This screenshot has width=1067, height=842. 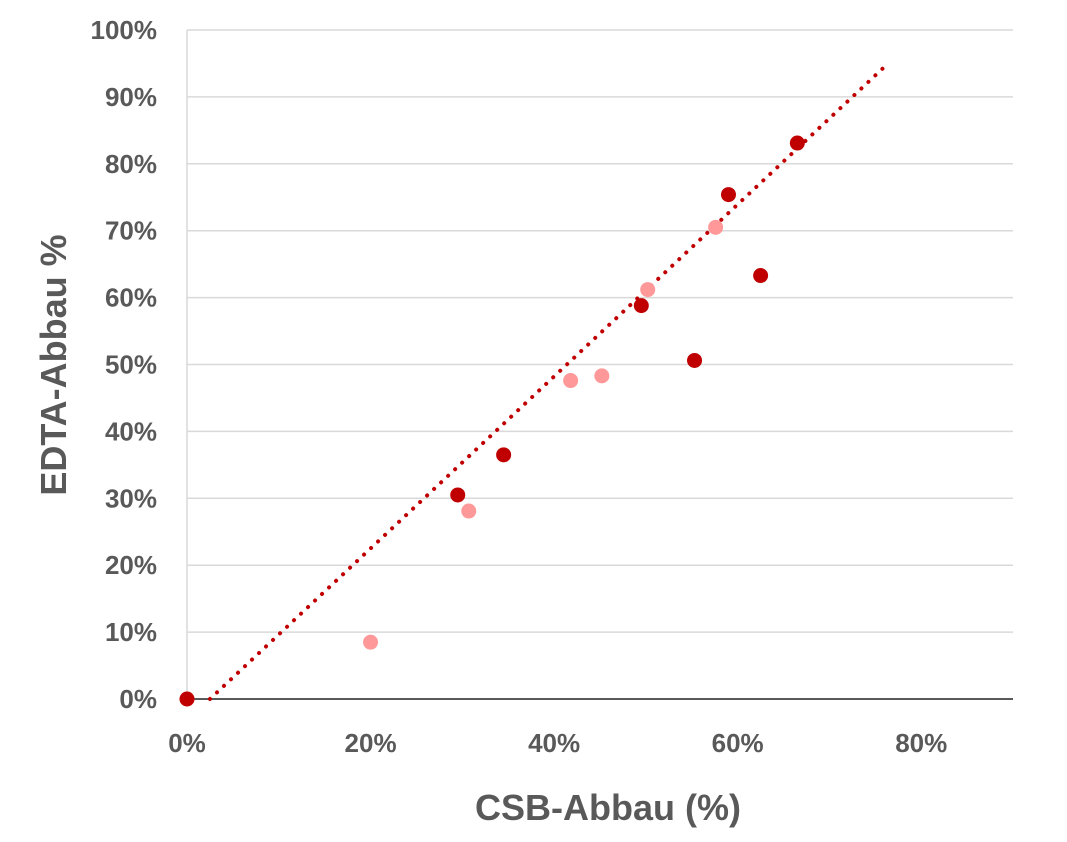 I want to click on y-tick-label: 90%, so click(x=131, y=97).